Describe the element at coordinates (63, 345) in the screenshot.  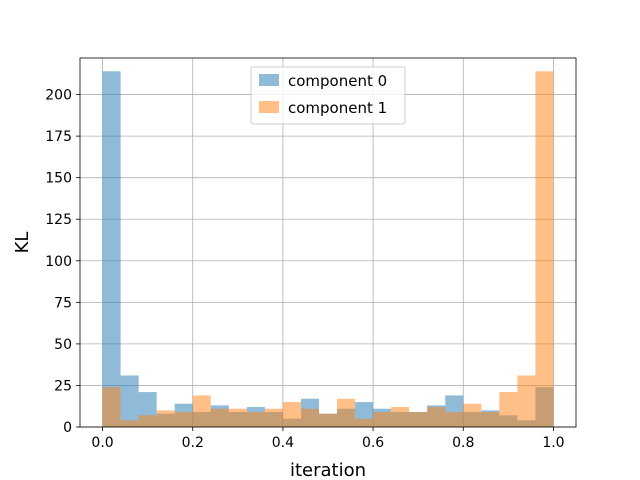
I see `y-tick-label: 50` at that location.